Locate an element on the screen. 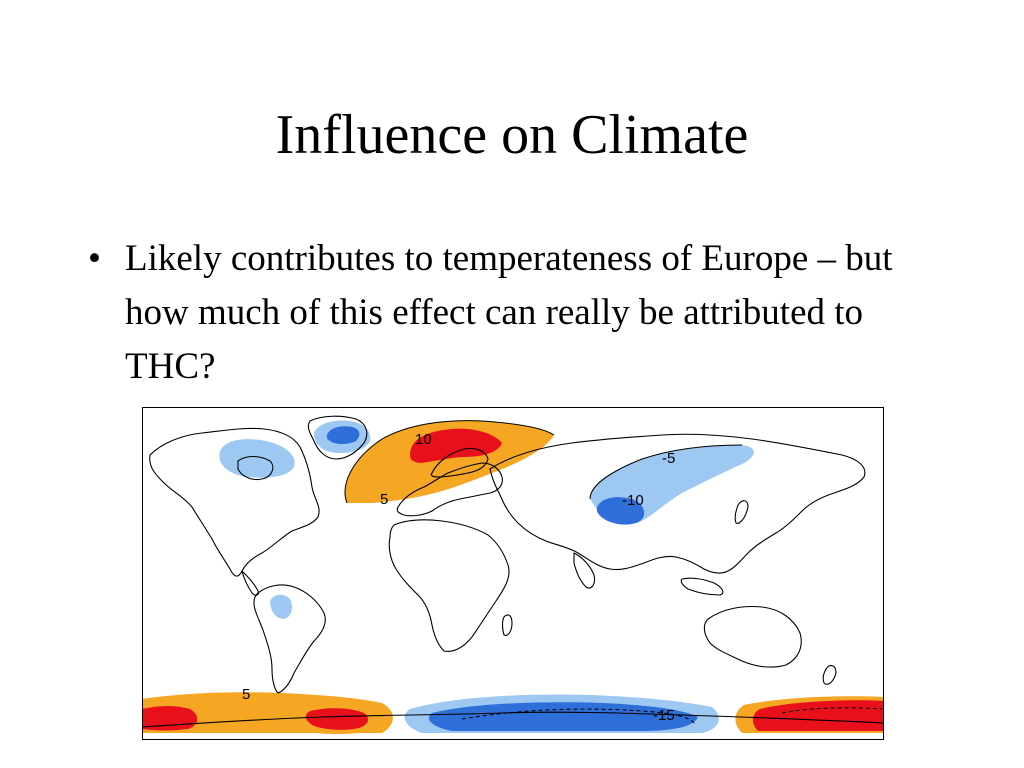  warm-region-north-atlantic is located at coordinates (449, 461).